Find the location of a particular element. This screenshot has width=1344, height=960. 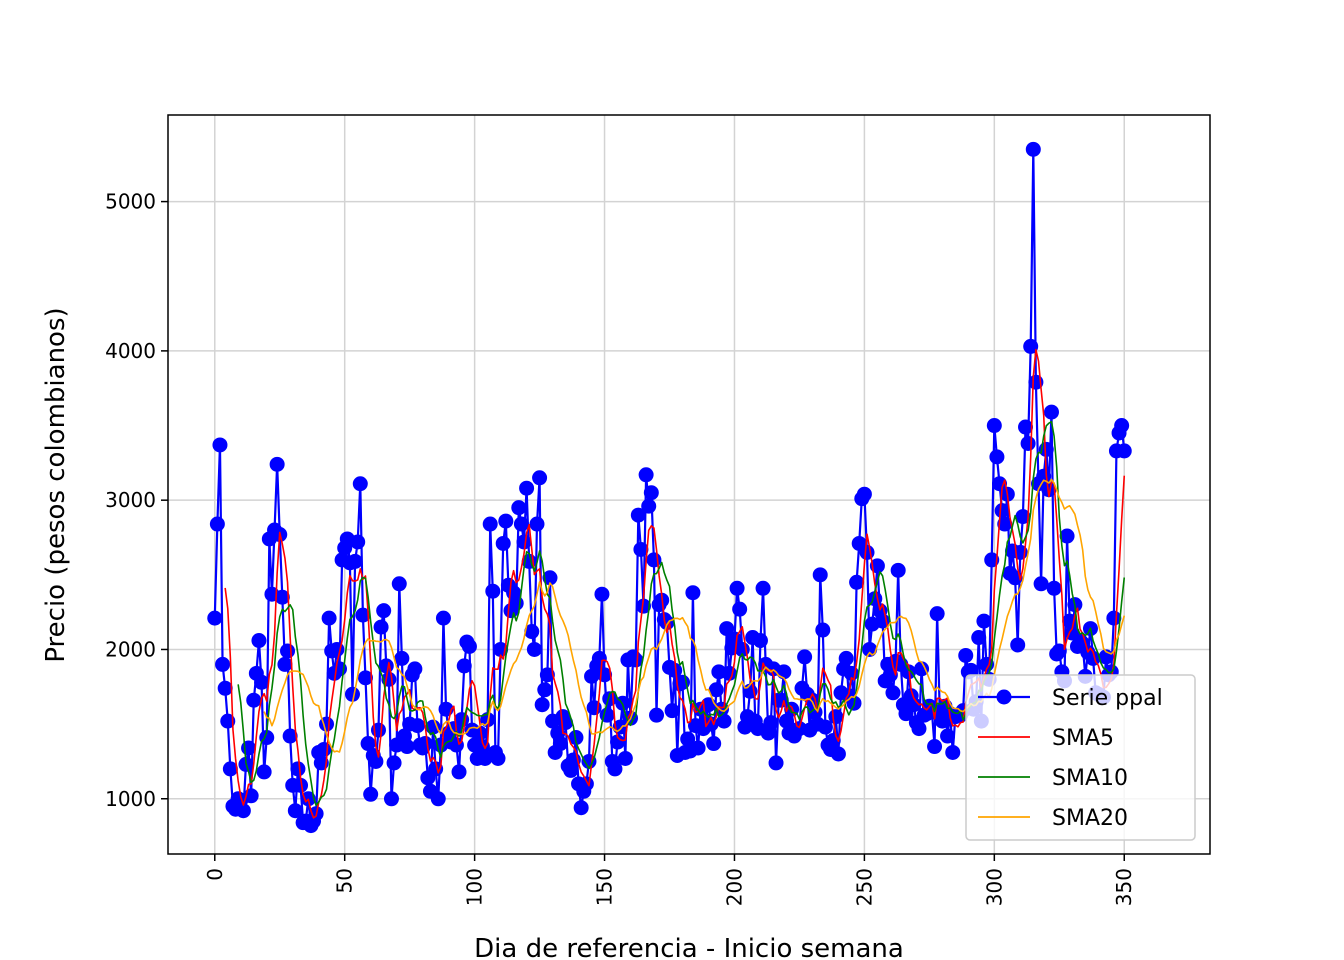

y-tick-label: 2000 is located at coordinates (130, 649).